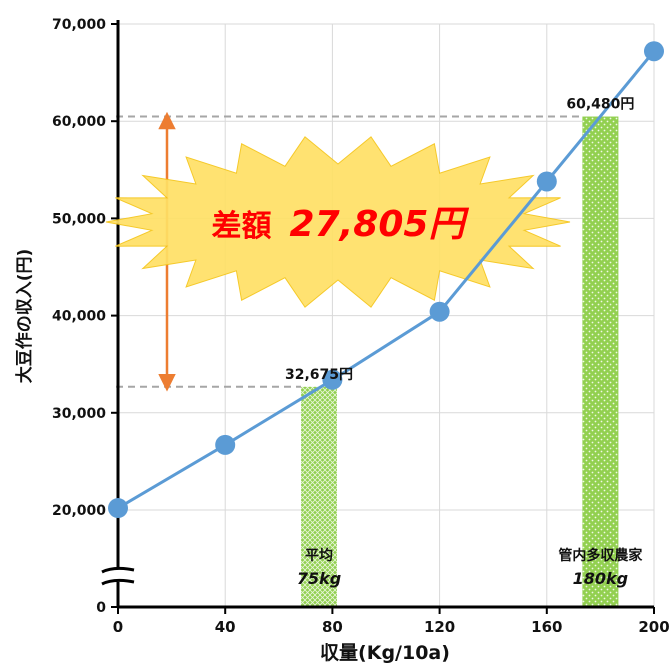 The height and width of the screenshot is (666, 670). I want to click on x-tick-label: 160, so click(546, 627).